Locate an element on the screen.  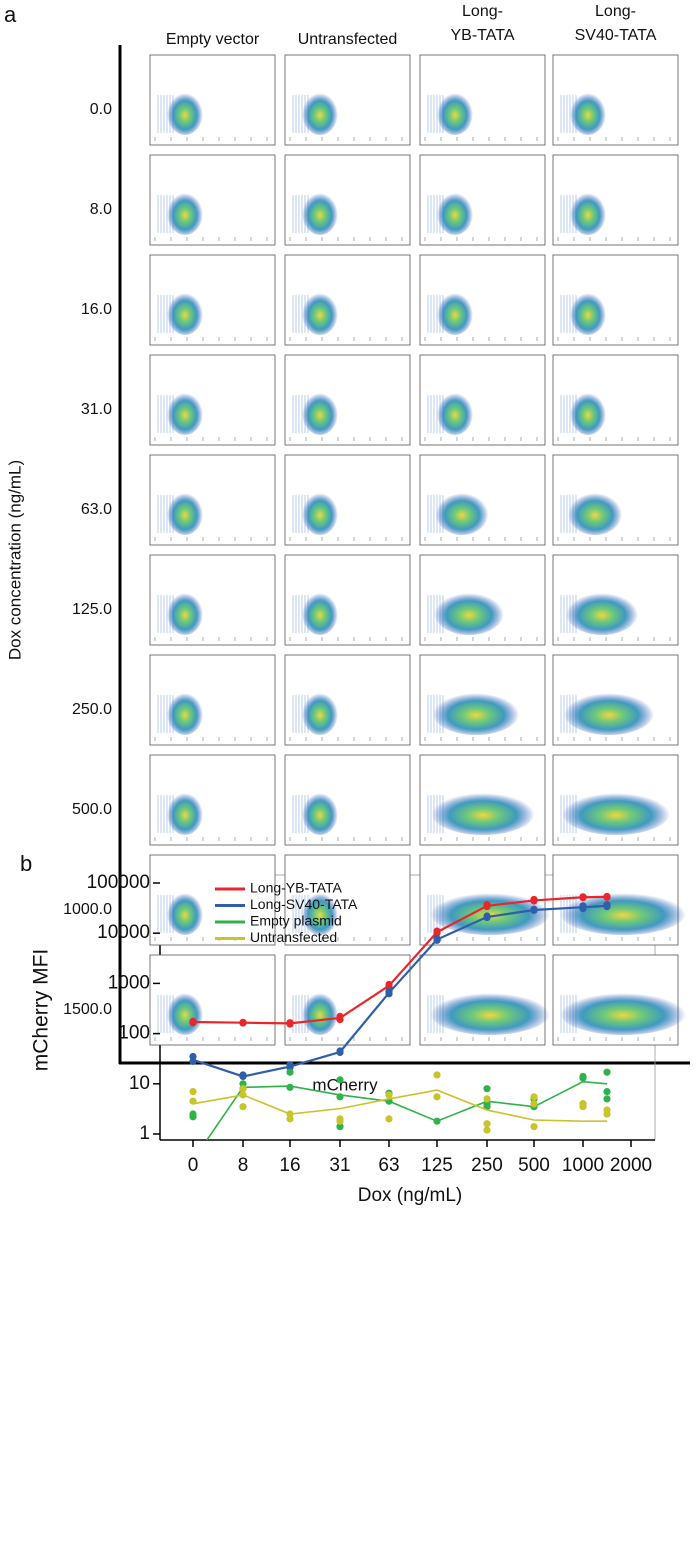
row-label: 1000.0 is located at coordinates (87, 909).